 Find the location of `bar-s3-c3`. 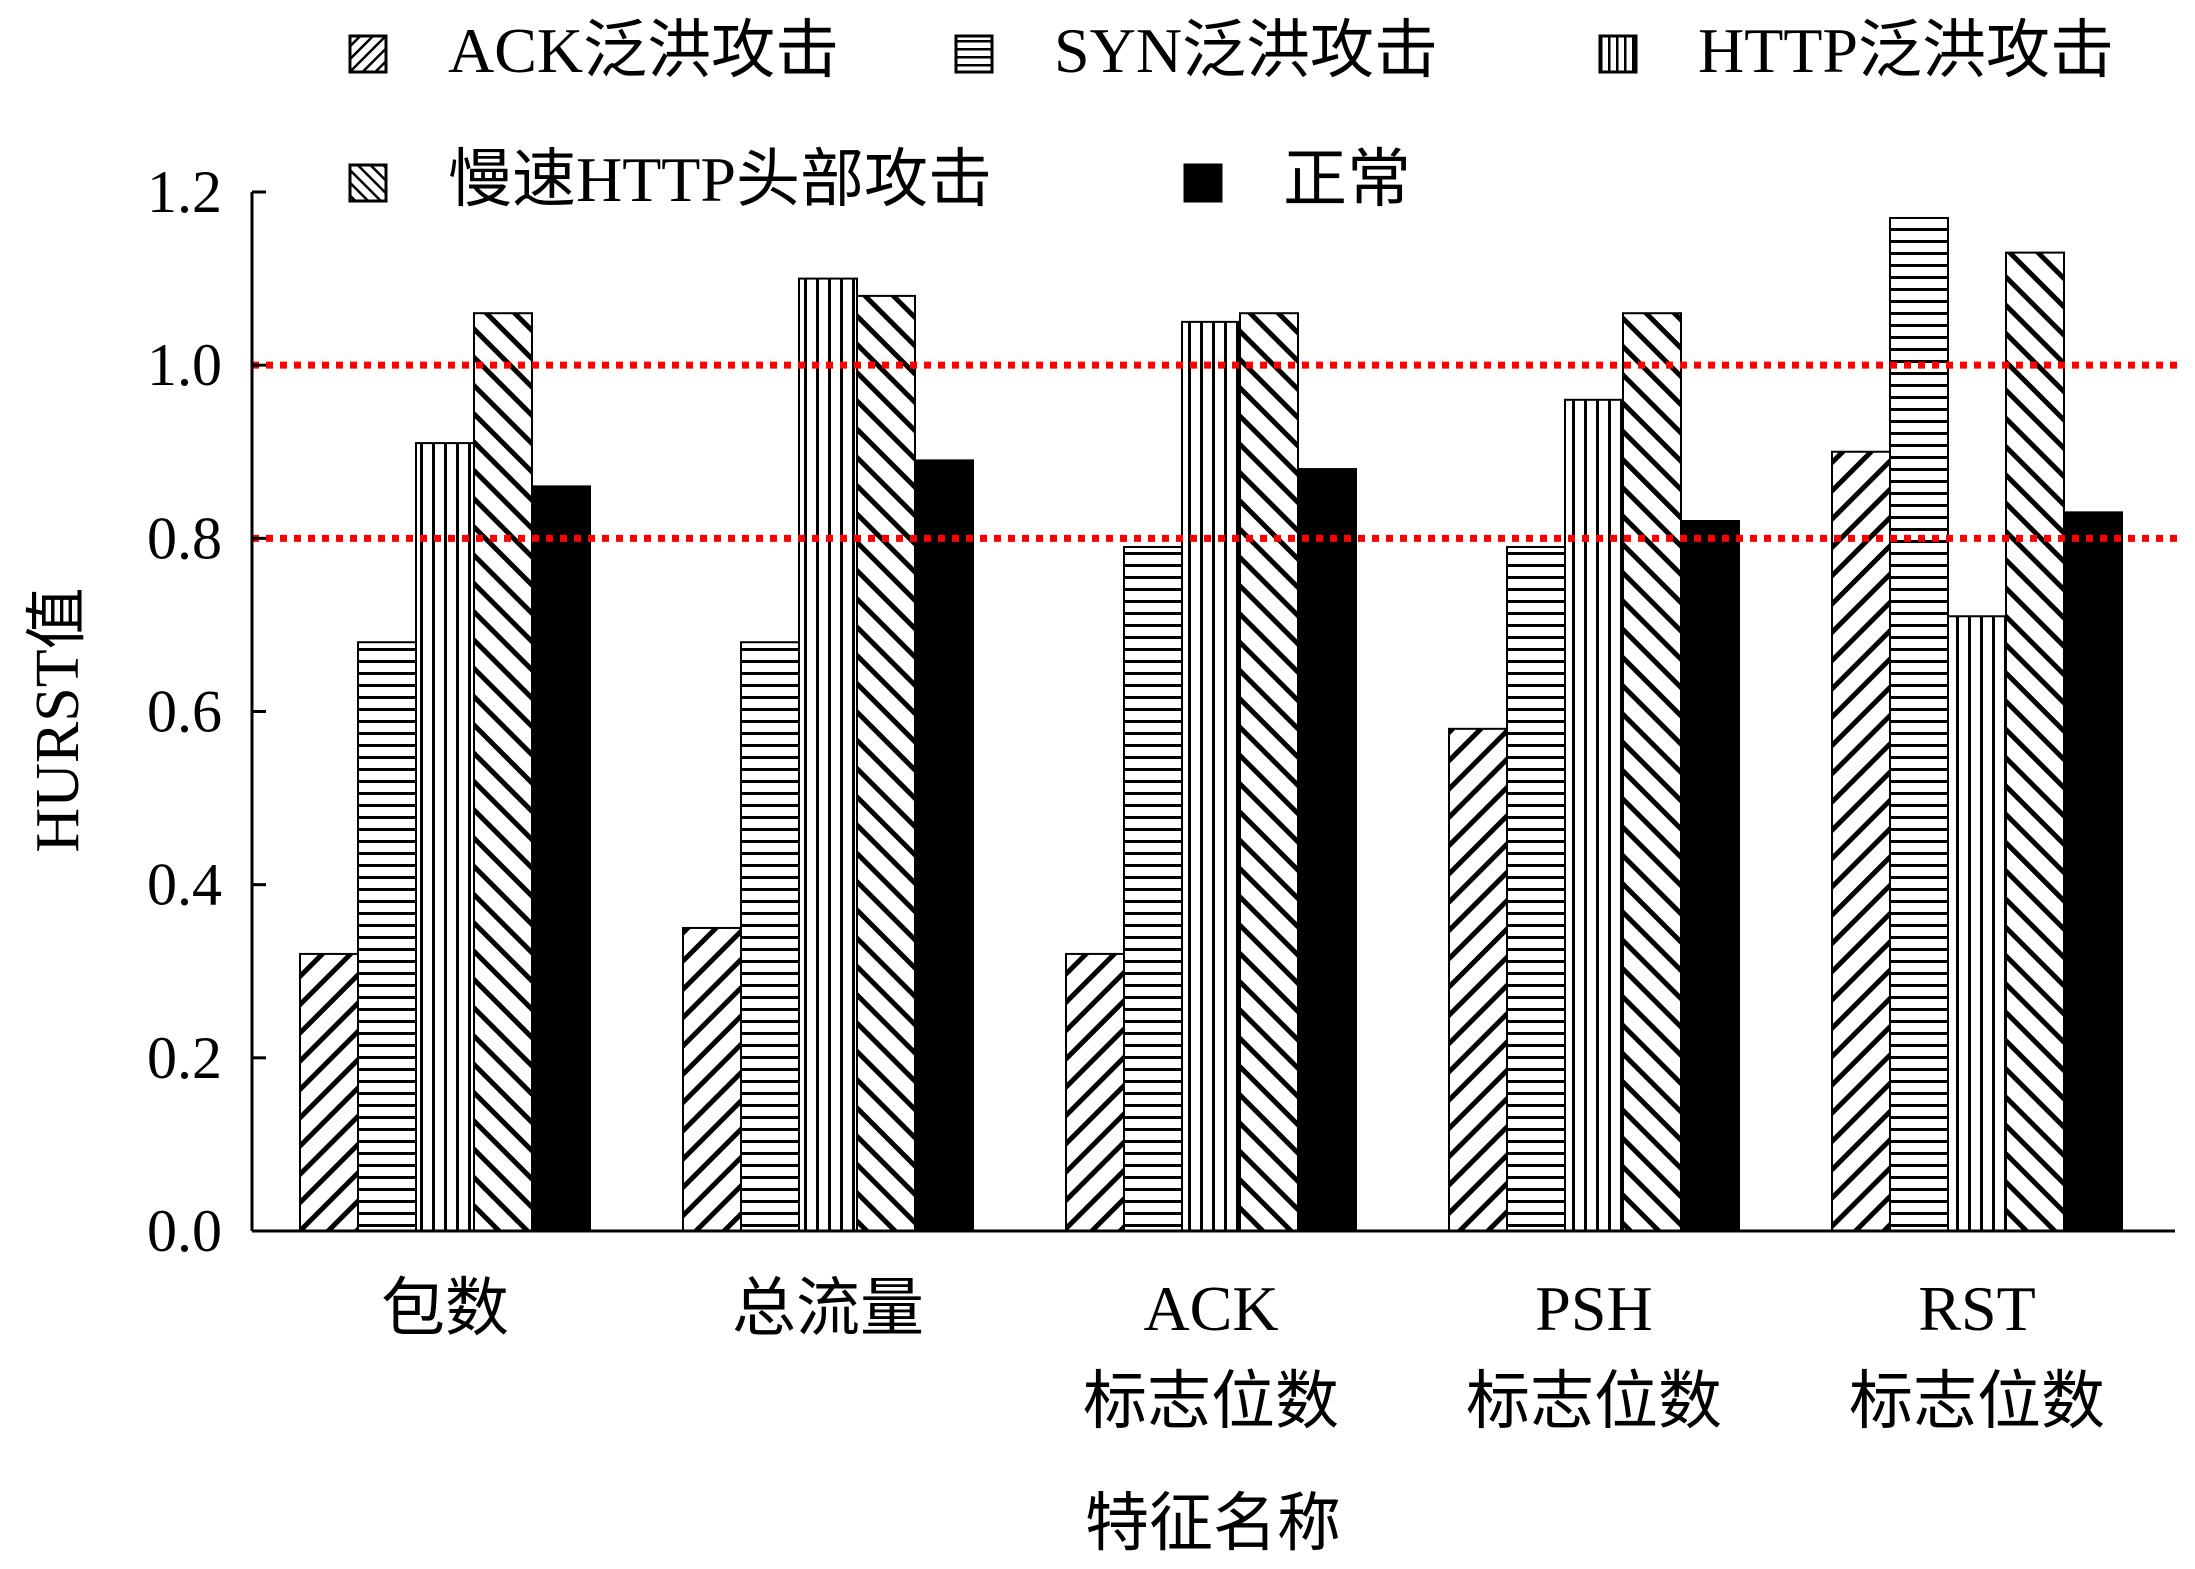

bar-s3-c3 is located at coordinates (1652, 772).